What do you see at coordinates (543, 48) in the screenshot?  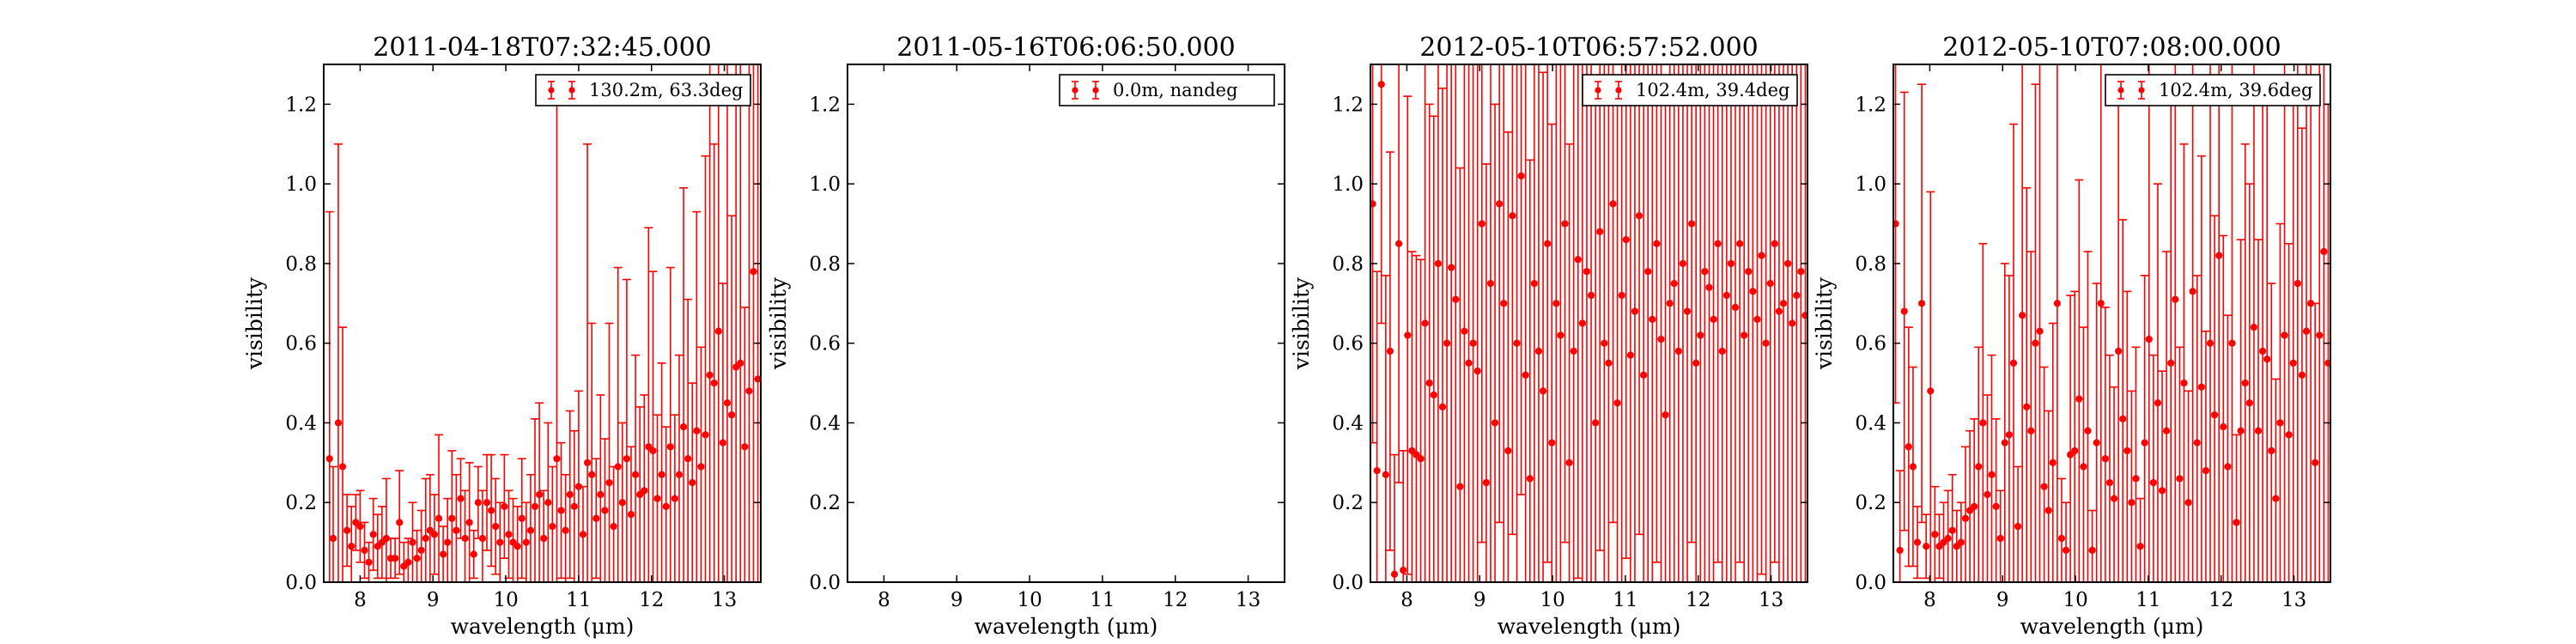 I see `chart-title: 2011-04-18T07:32:45.000` at bounding box center [543, 48].